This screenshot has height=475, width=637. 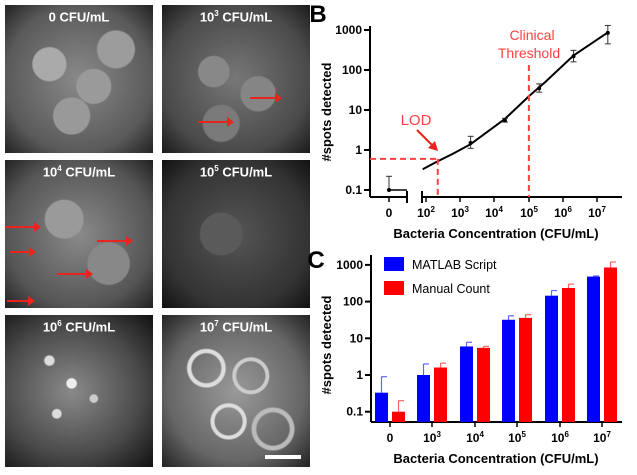 What do you see at coordinates (79, 391) in the screenshot?
I see `micrograph-1e6: 106 CFU/mL` at bounding box center [79, 391].